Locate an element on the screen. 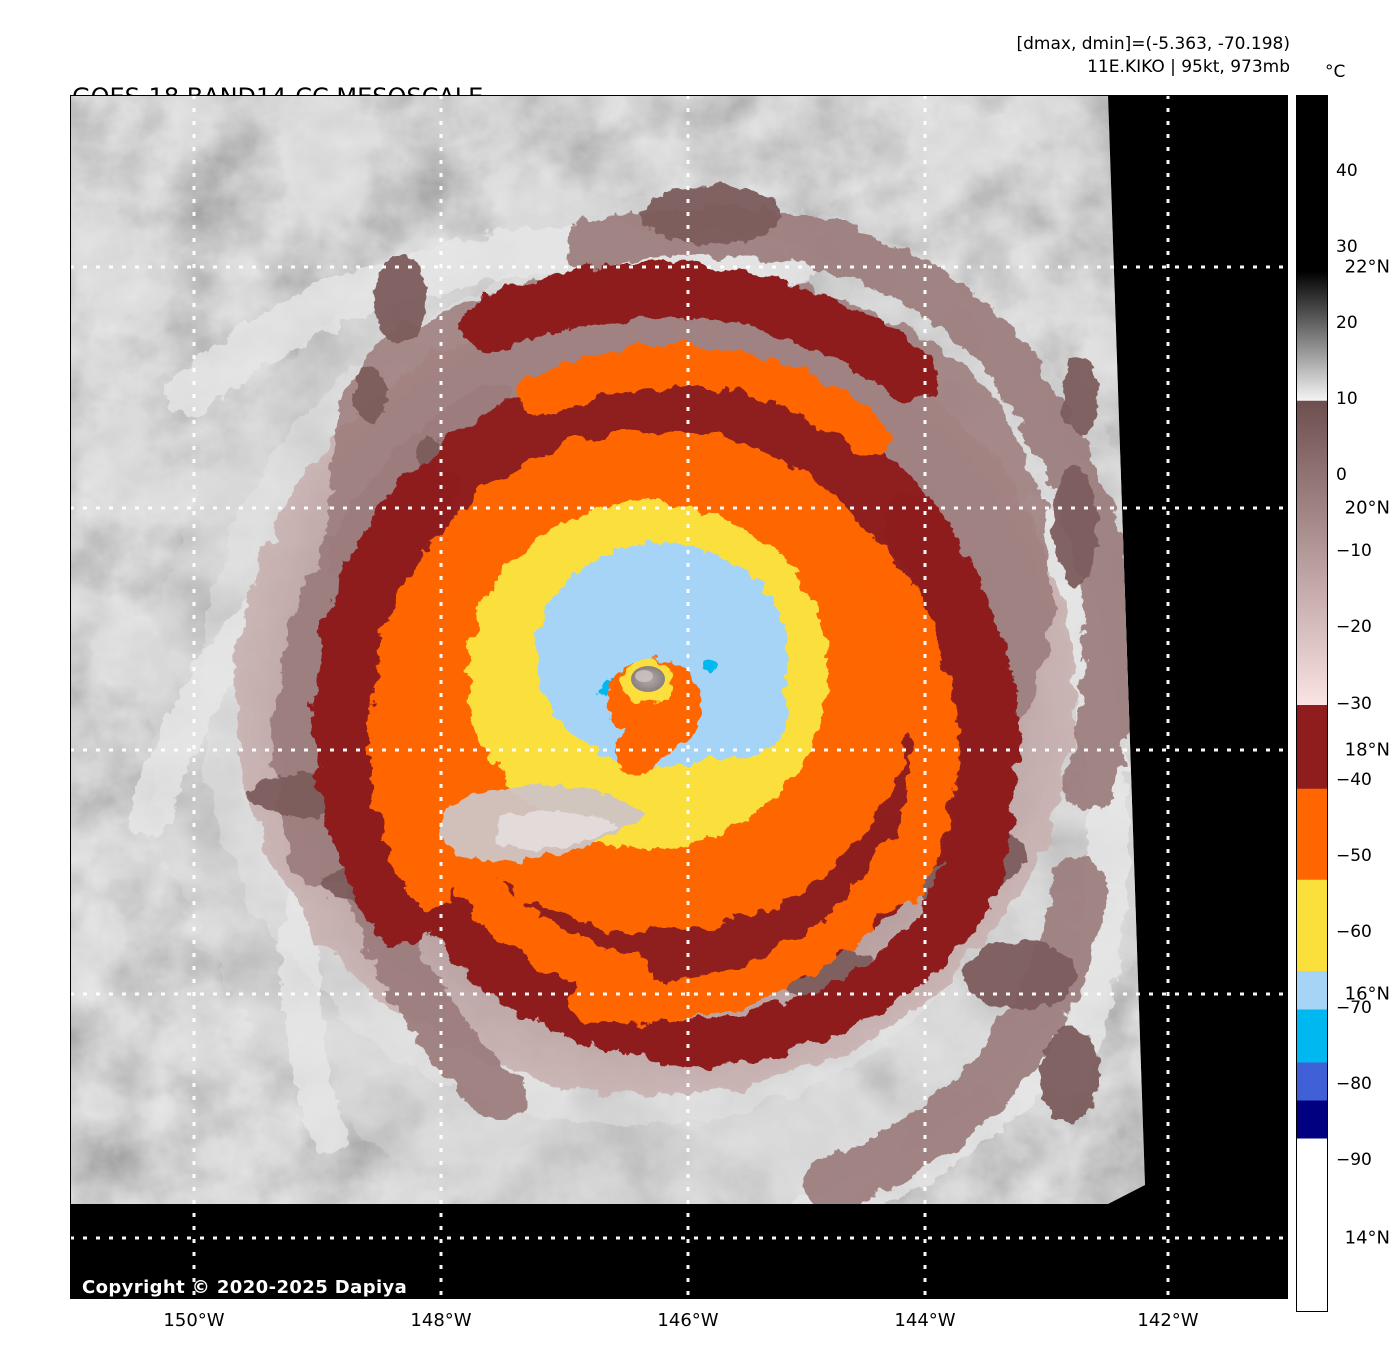  x-axis-tick-label: 144°W is located at coordinates (925, 1320).